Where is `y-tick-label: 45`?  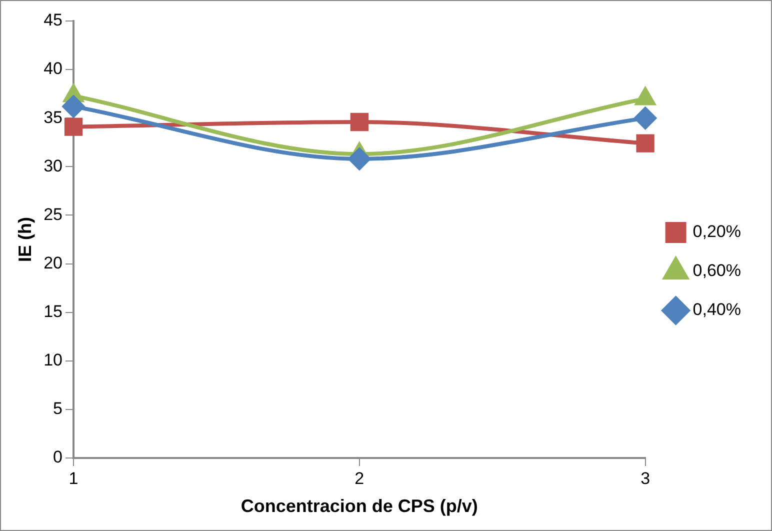
y-tick-label: 45 is located at coordinates (53, 20).